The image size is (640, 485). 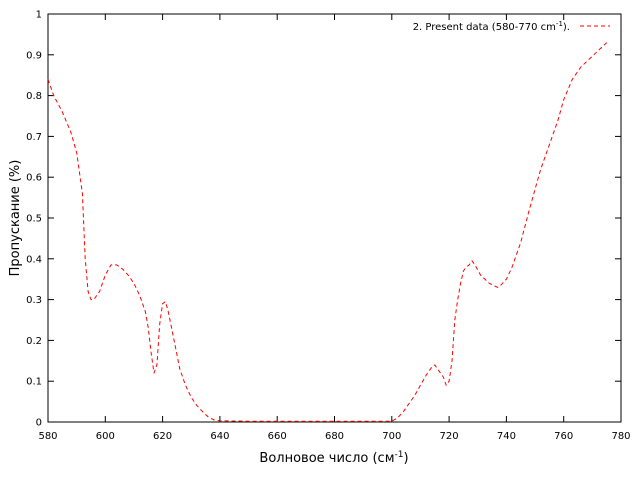 I want to click on x-axis-title-text: Волновое число (см, so click(x=326, y=458).